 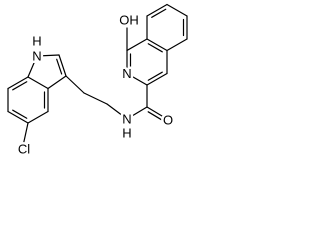 I want to click on atom-label: O, so click(x=168, y=120).